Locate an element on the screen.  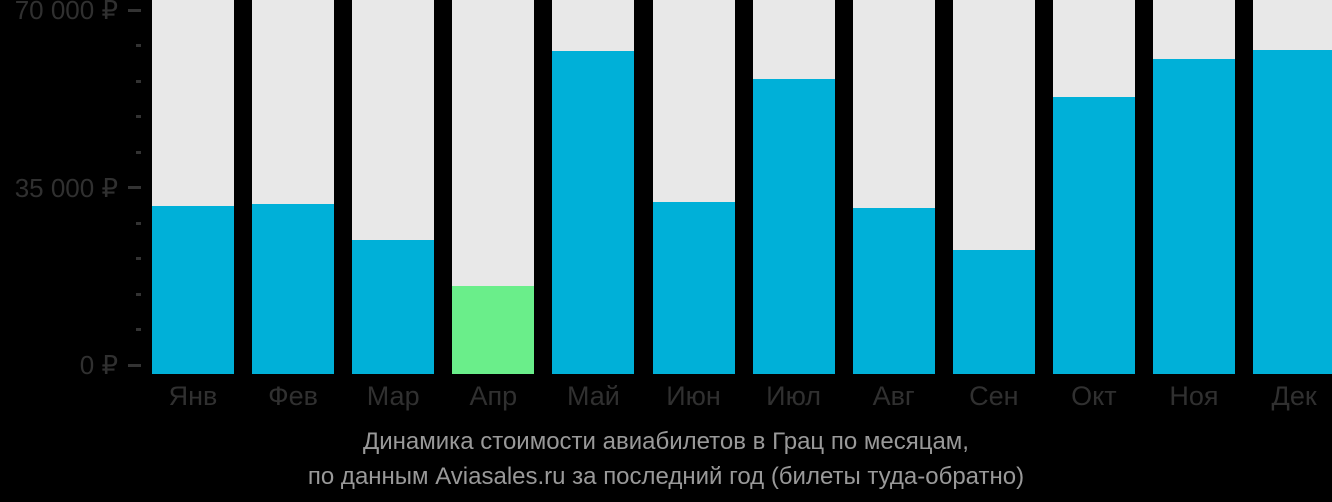
price-bar-май is located at coordinates (593, 212).